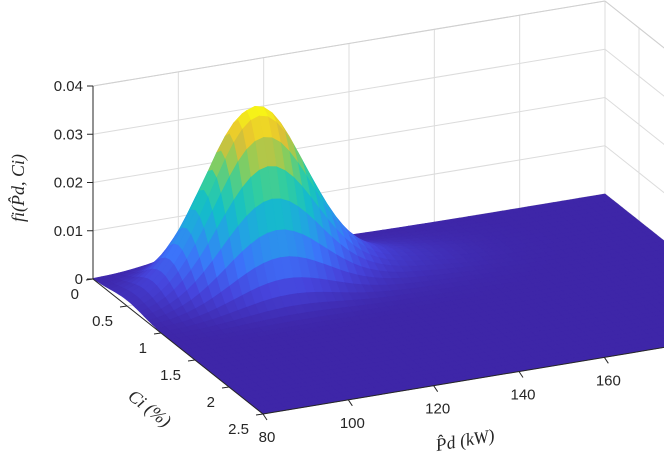  Describe the element at coordinates (68, 134) in the screenshot. I see `z-tick-label: 0.03` at that location.